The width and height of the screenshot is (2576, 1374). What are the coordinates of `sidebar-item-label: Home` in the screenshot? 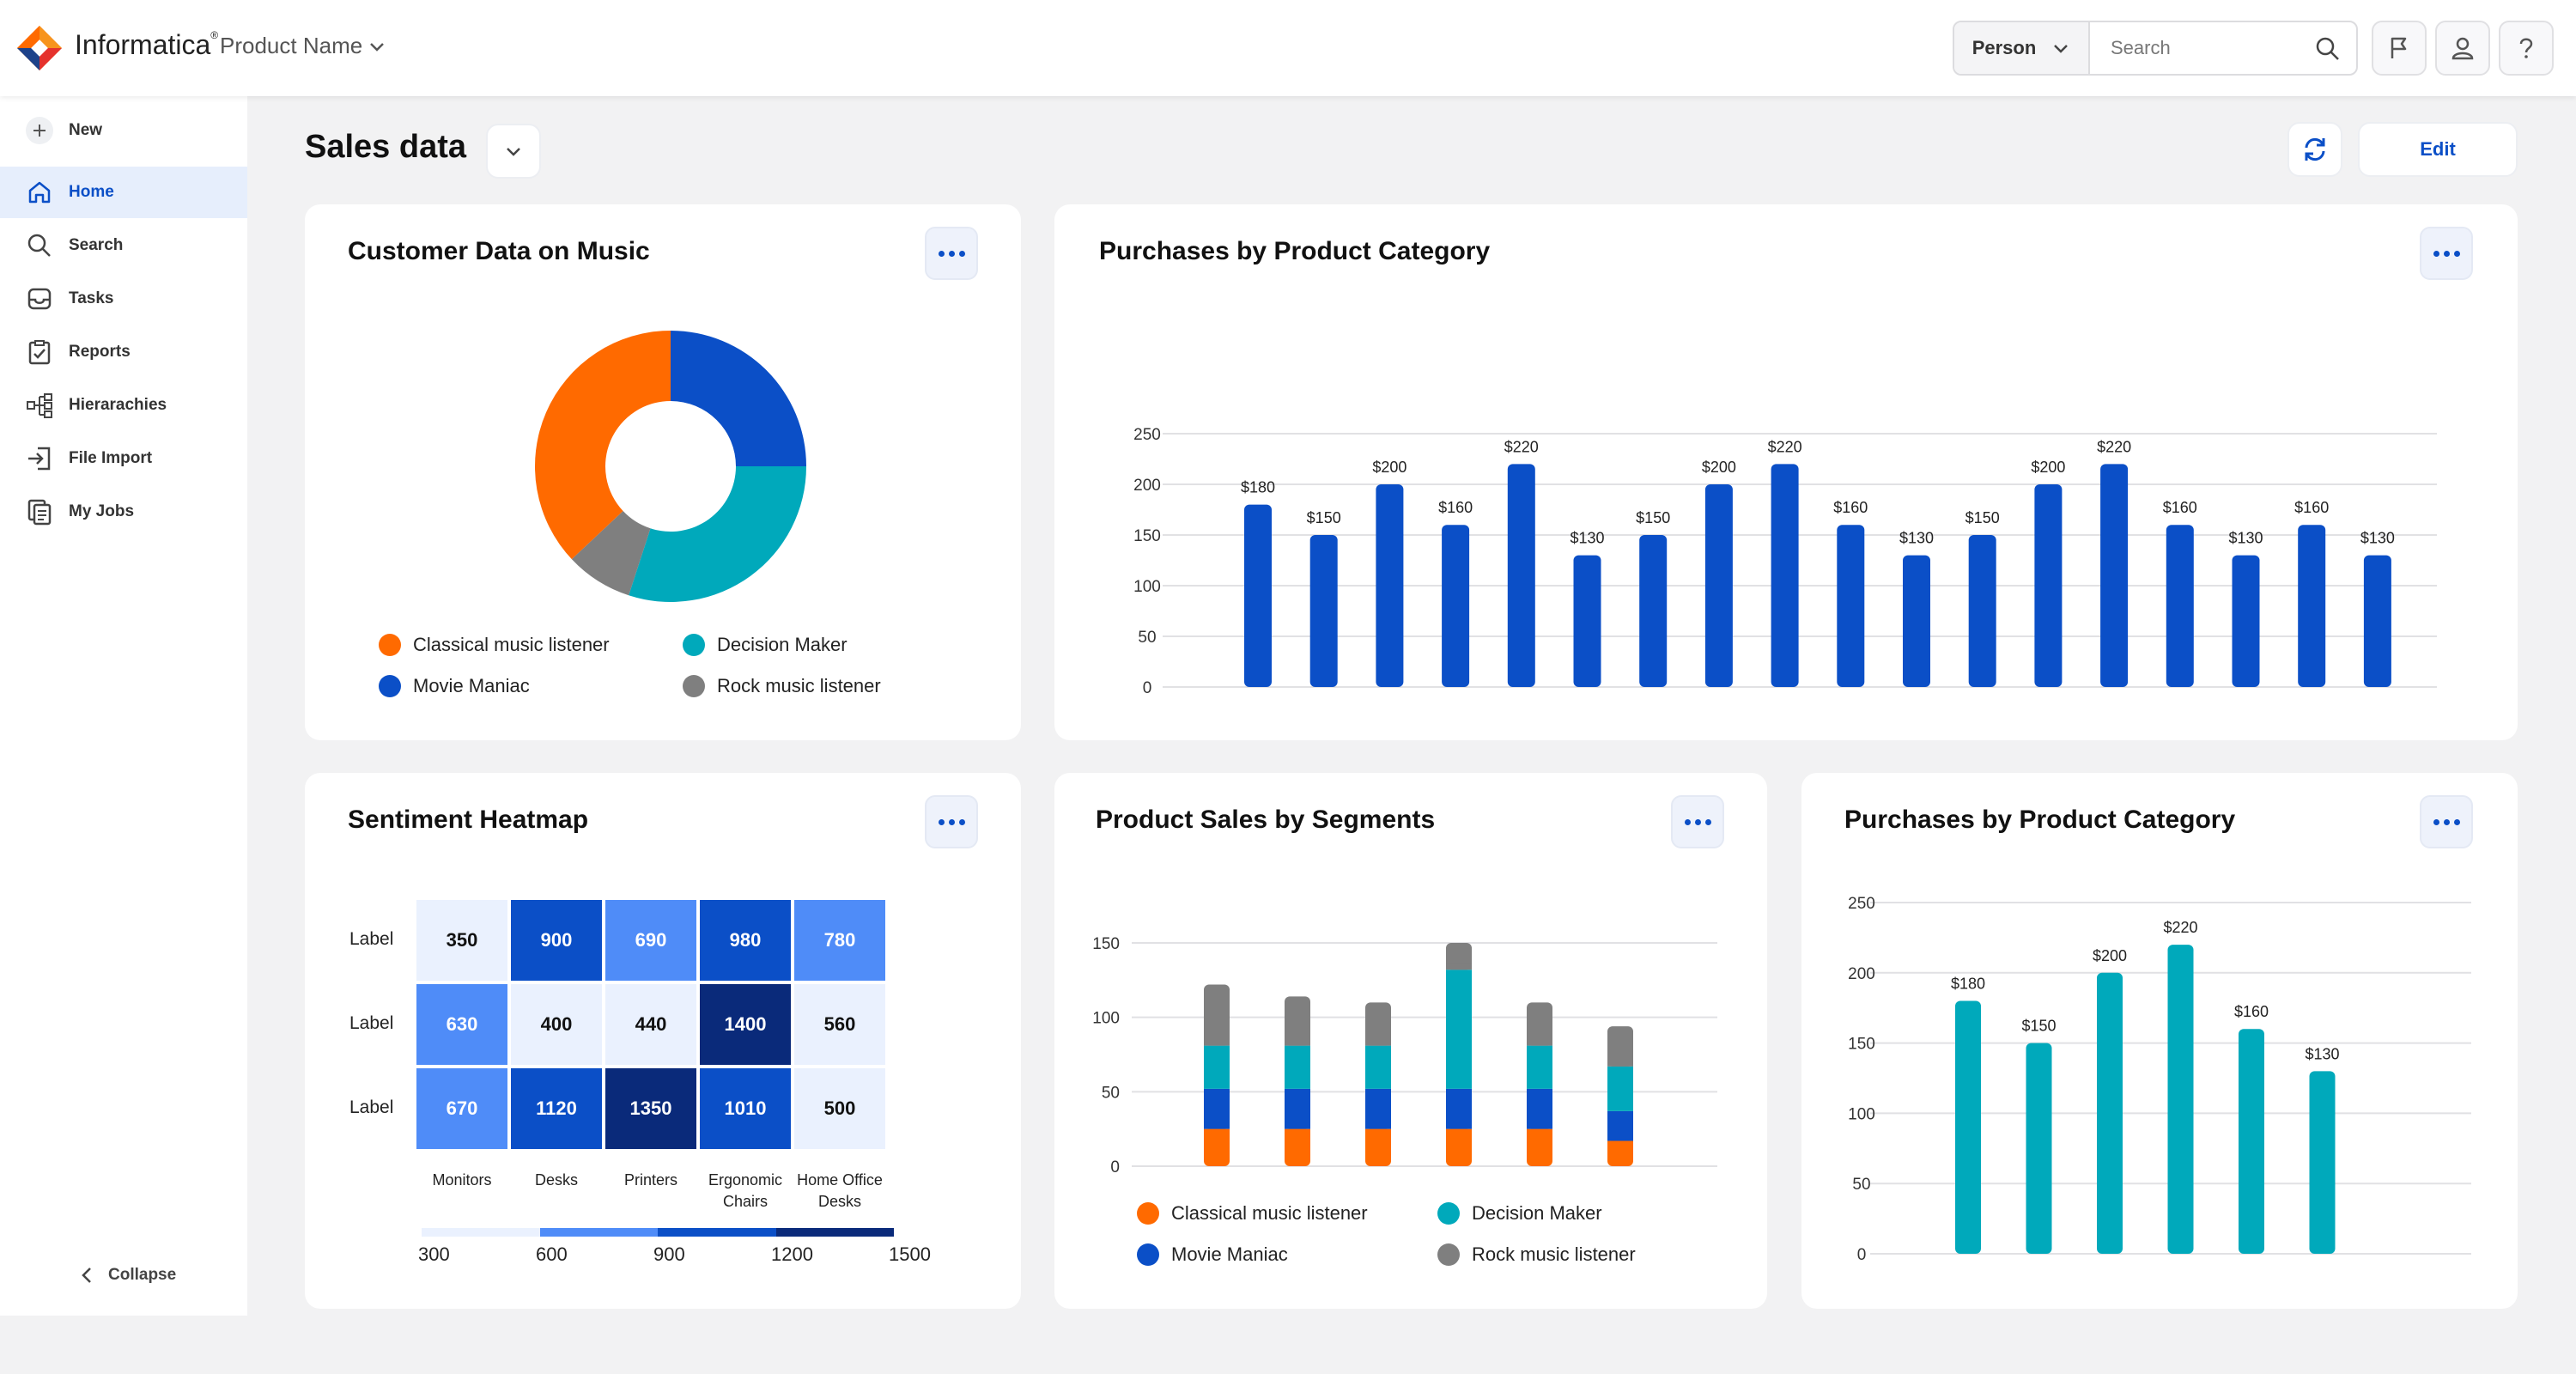 It's located at (91, 192).